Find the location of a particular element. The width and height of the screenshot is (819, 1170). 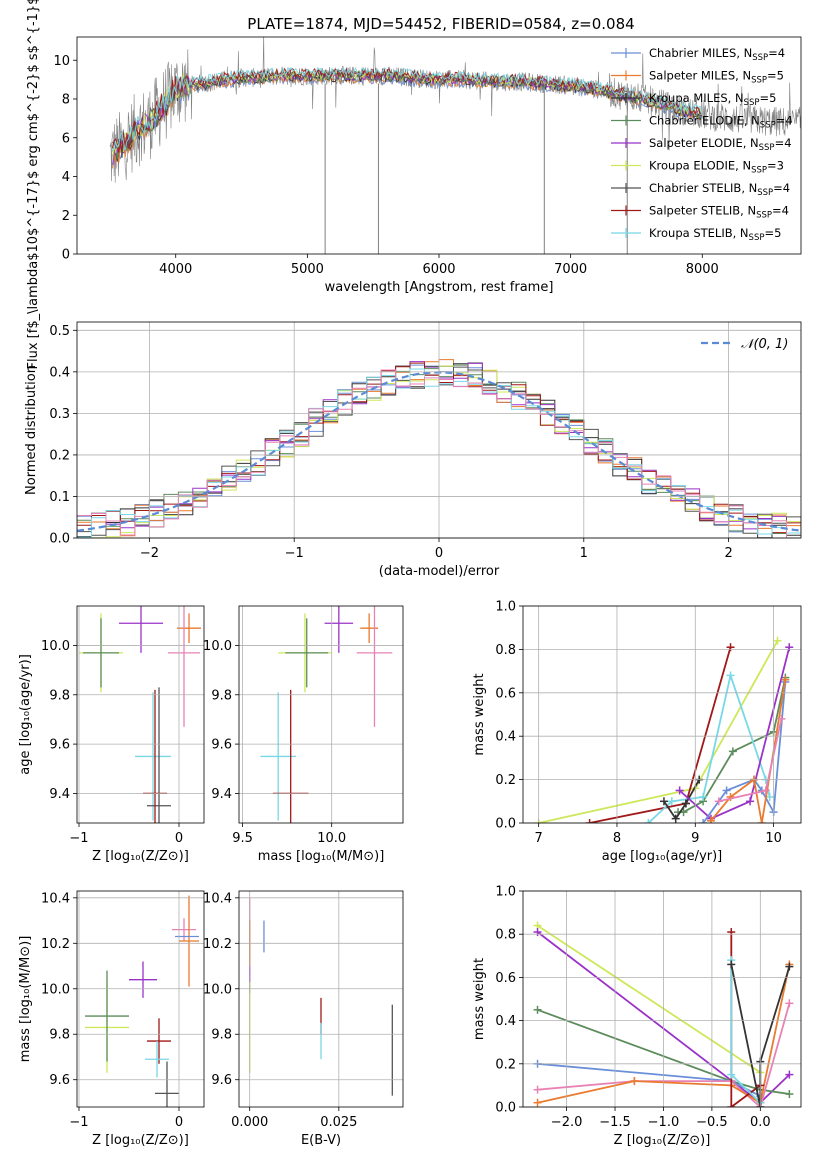

y-axis-label: mass weight is located at coordinates (479, 999).